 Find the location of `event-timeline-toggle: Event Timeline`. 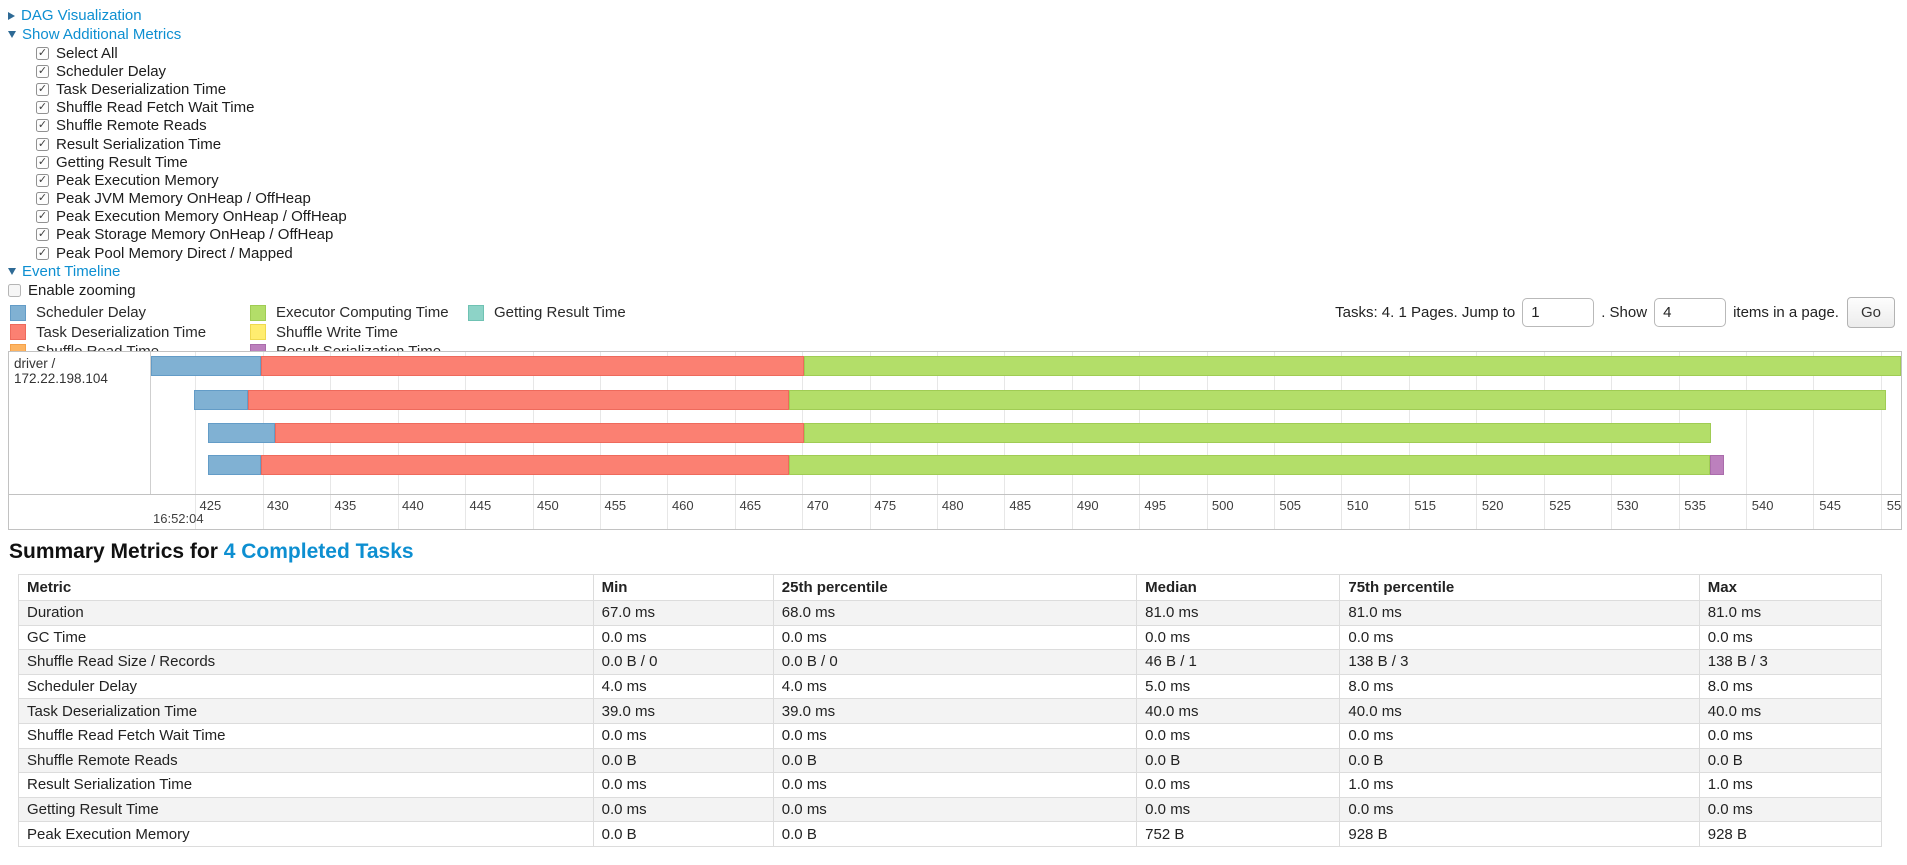

event-timeline-toggle: Event Timeline is located at coordinates (957, 271).